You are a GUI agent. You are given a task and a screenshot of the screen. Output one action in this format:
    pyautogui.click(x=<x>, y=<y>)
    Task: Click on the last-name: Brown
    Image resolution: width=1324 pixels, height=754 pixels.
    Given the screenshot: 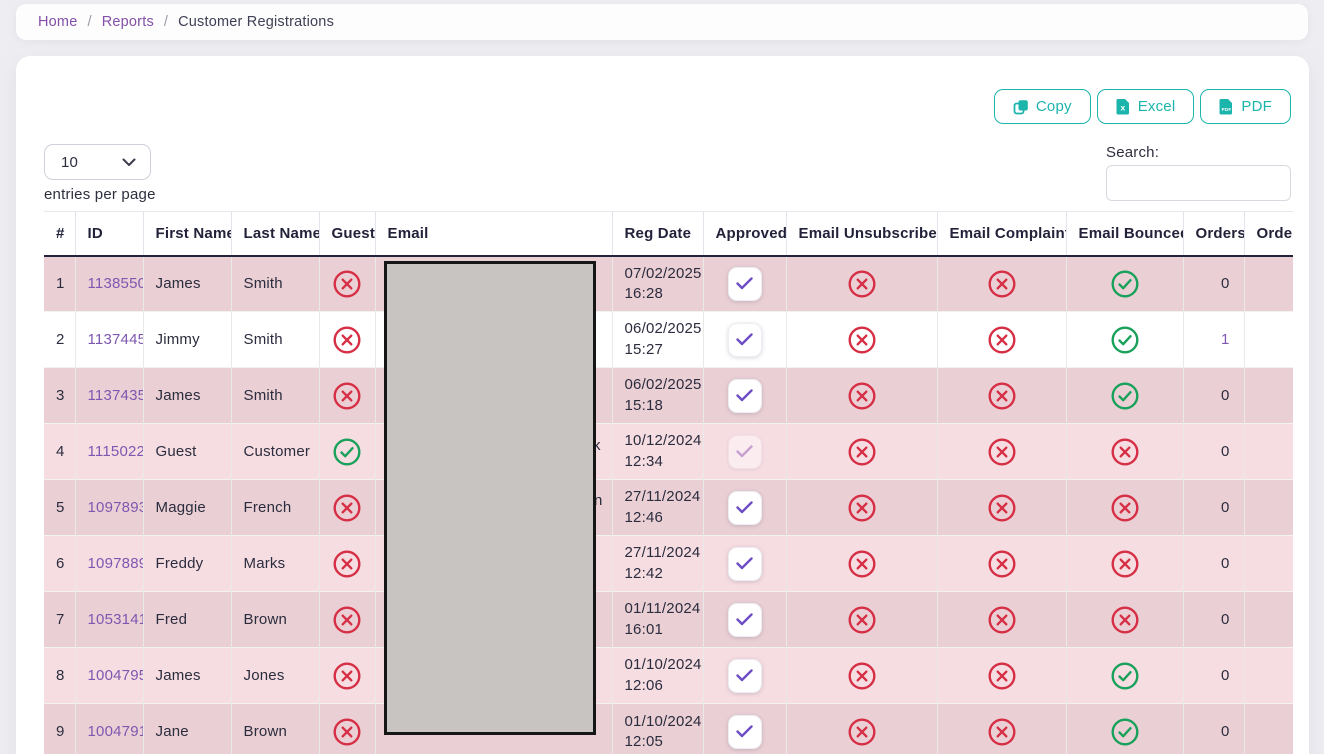 What is the action you would take?
    pyautogui.click(x=275, y=619)
    